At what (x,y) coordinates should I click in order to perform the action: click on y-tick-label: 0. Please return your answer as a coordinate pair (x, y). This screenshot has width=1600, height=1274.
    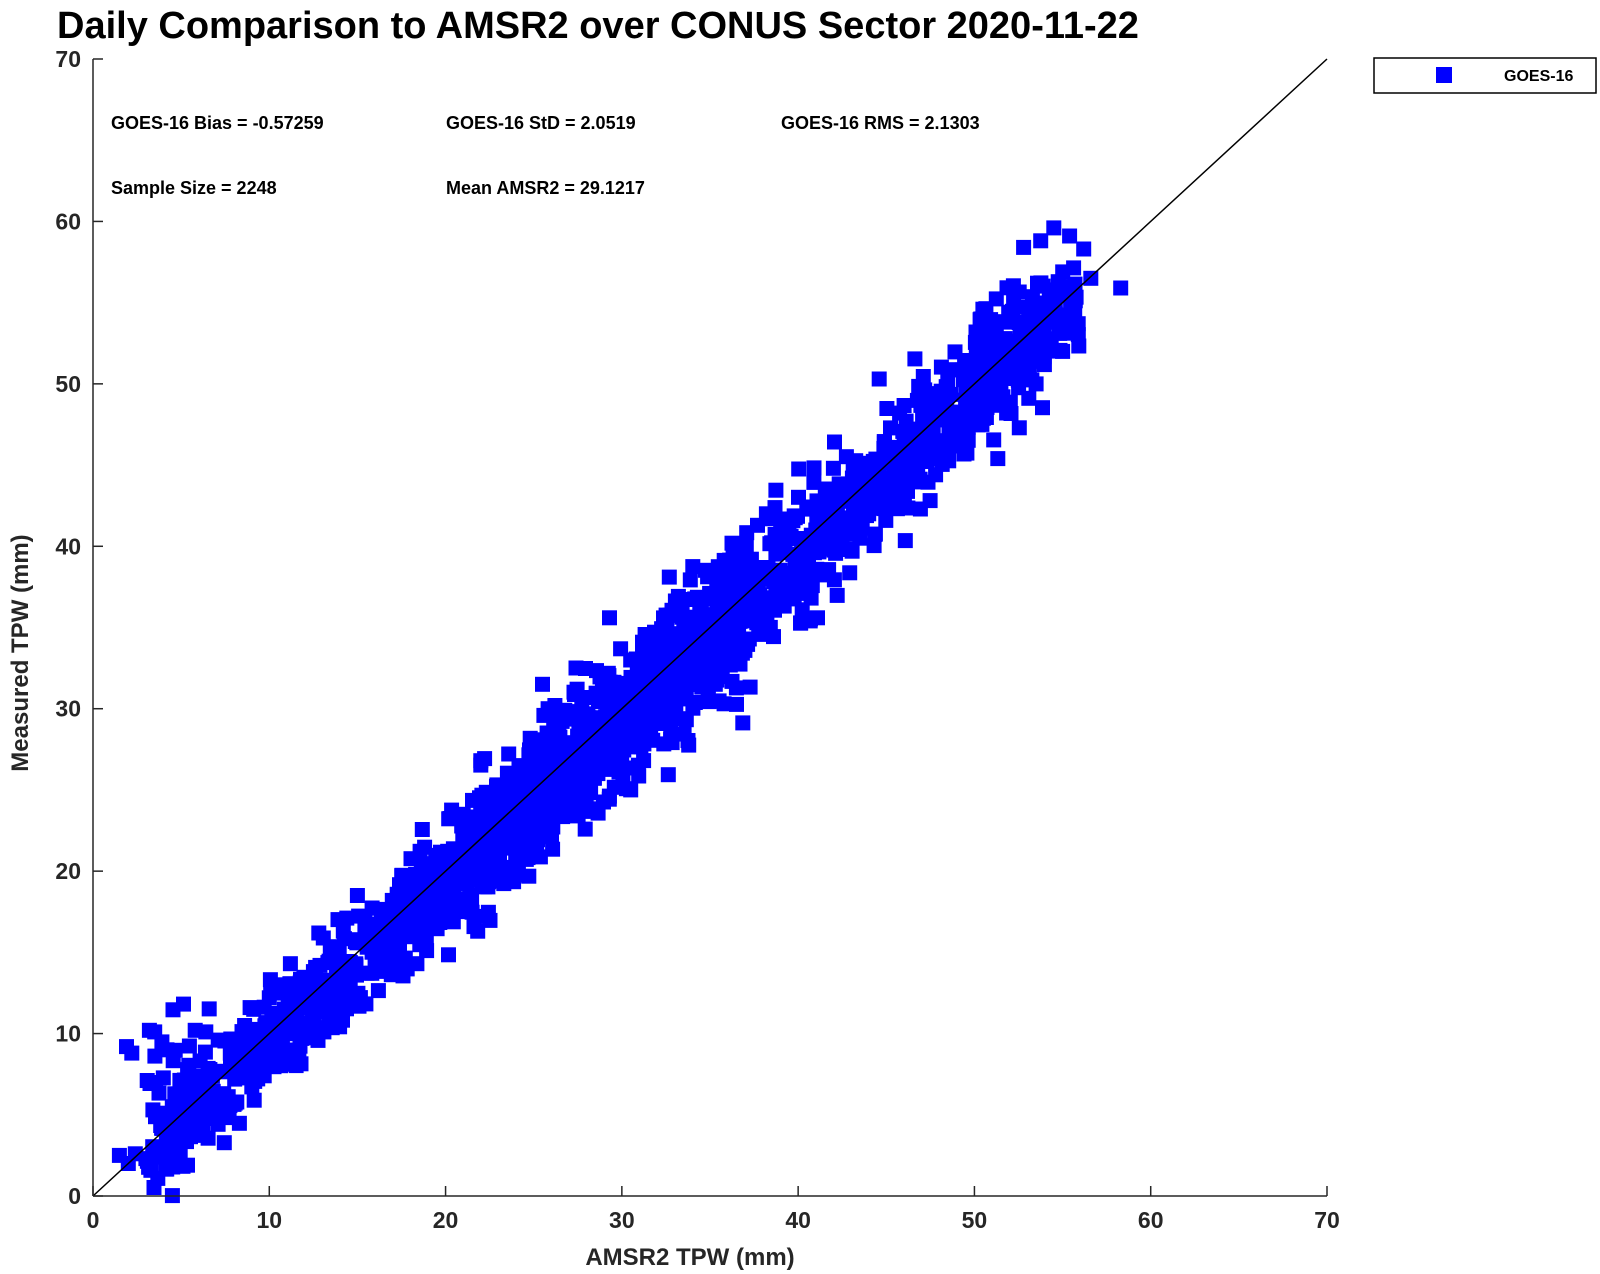
    Looking at the image, I should click on (74, 1196).